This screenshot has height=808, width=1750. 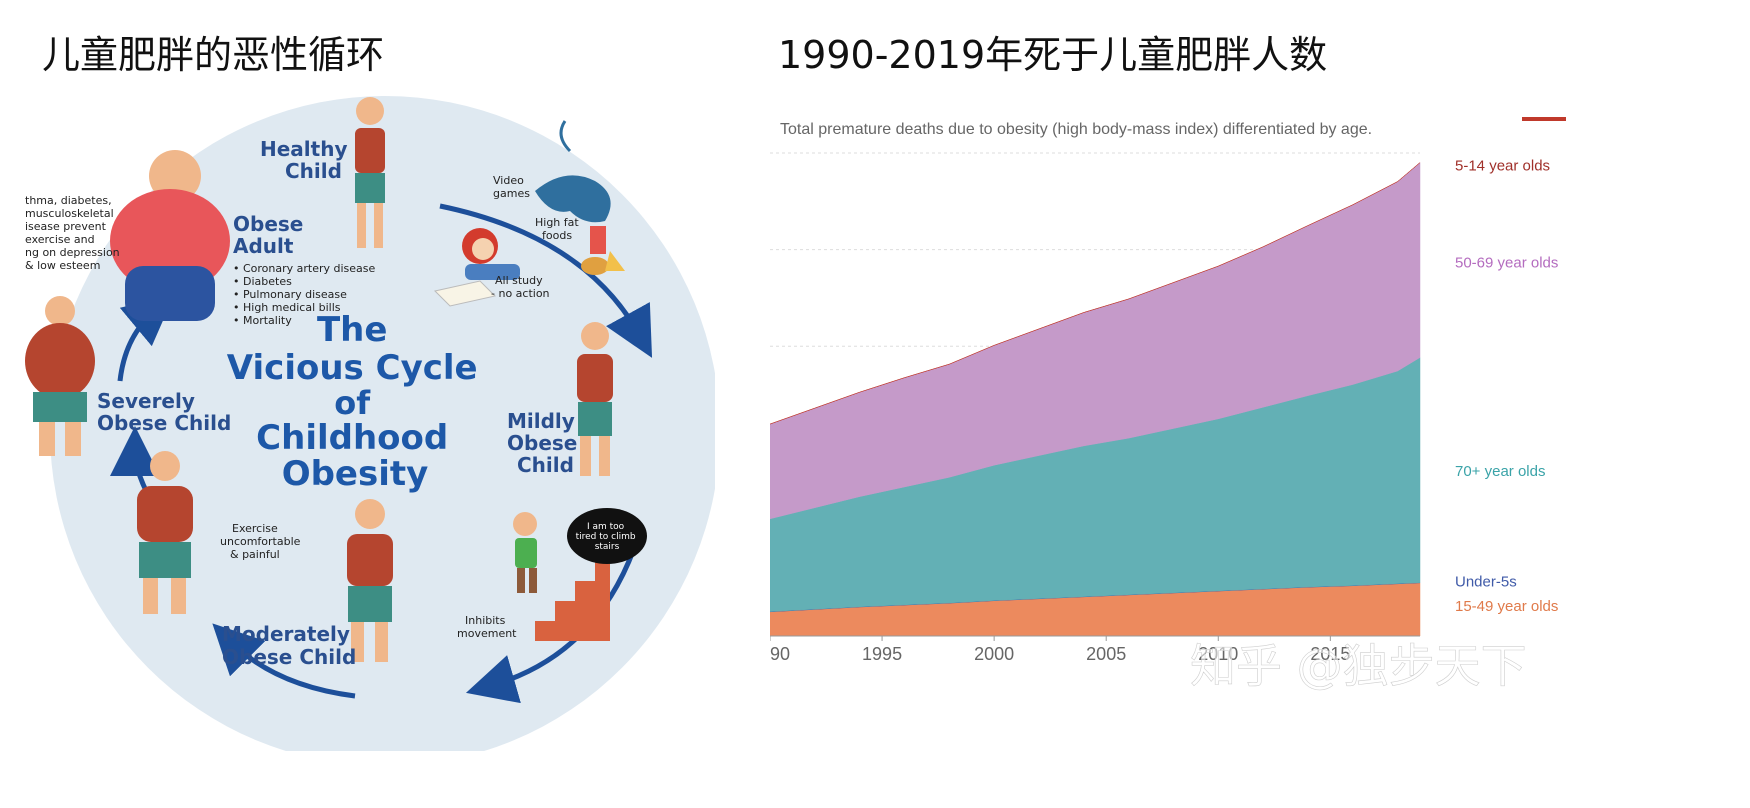 What do you see at coordinates (289, 645) in the screenshot?
I see `moderately-obese-label: Moderately Obese Child` at bounding box center [289, 645].